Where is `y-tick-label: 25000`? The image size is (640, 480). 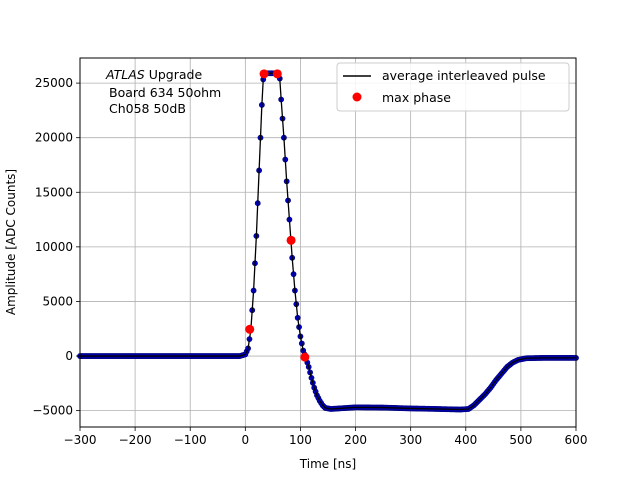 y-tick-label: 25000 is located at coordinates (54, 83).